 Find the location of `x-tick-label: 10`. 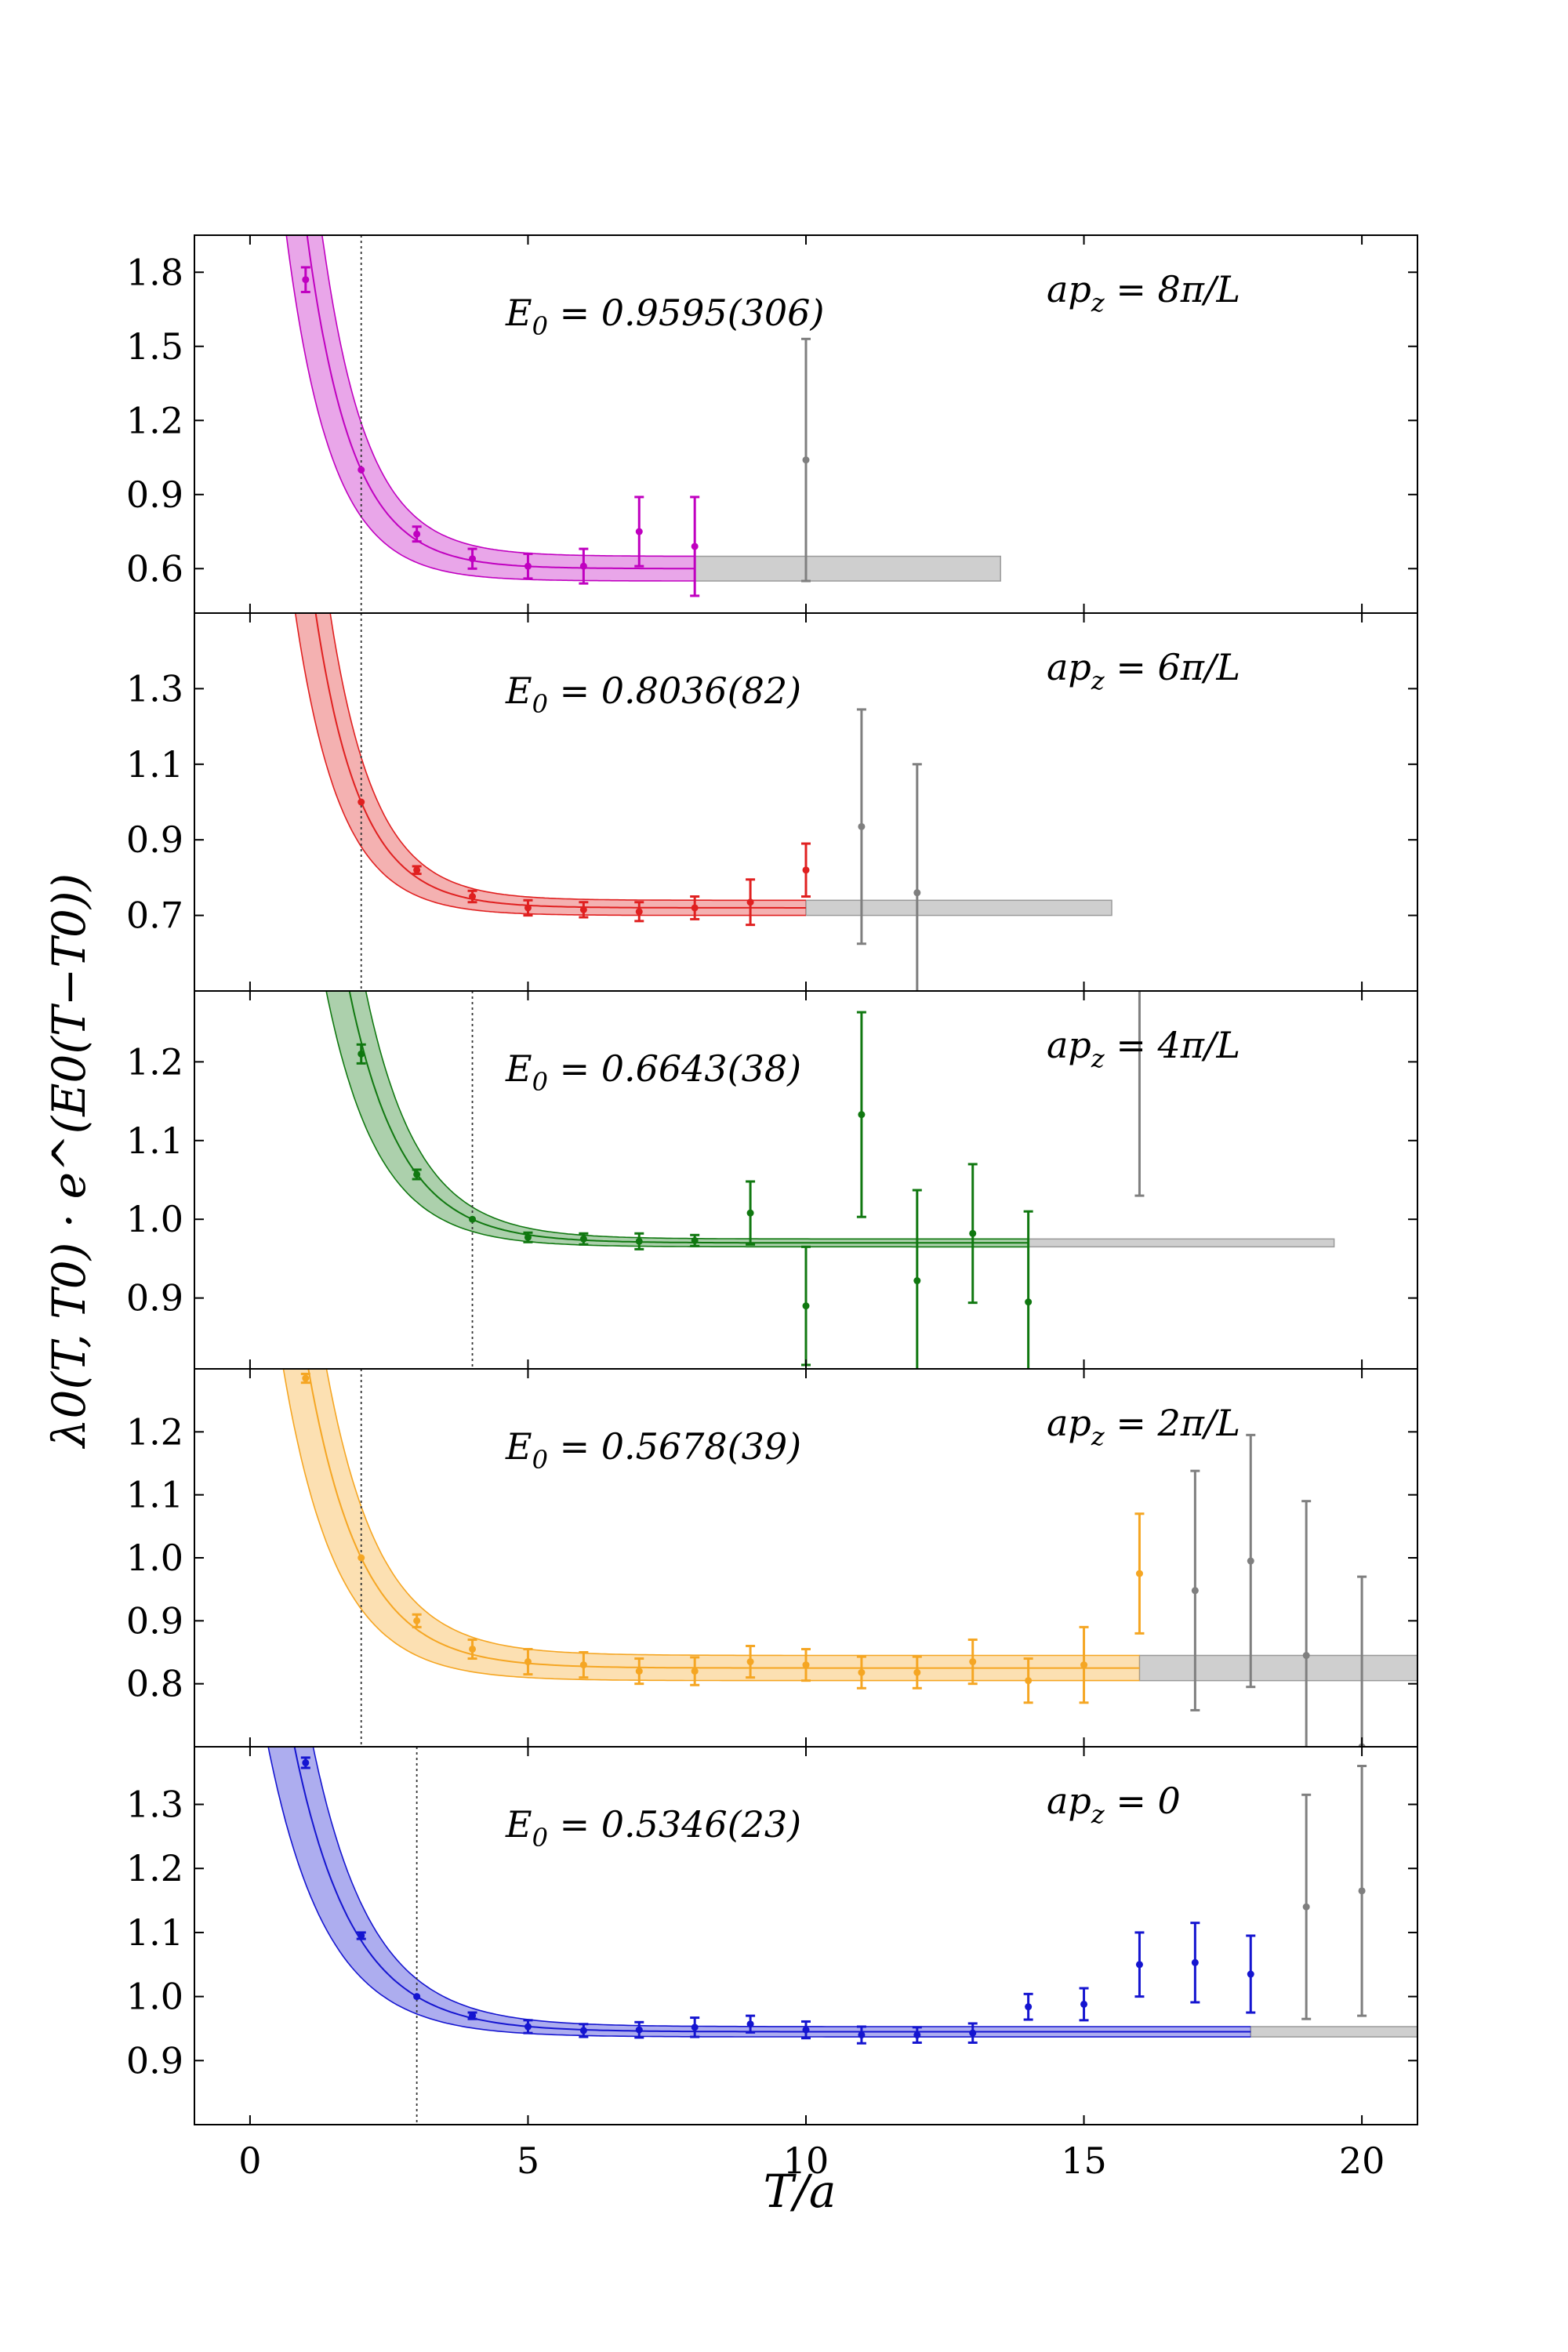

x-tick-label: 10 is located at coordinates (806, 2161).